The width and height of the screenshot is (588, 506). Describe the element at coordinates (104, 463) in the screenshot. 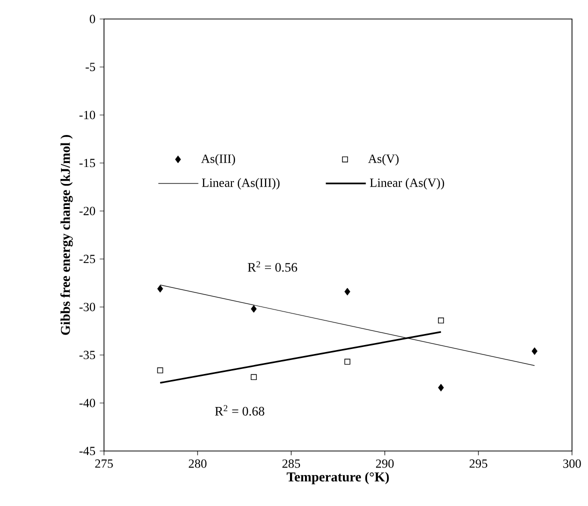

I see `x-tick-label: 275` at that location.